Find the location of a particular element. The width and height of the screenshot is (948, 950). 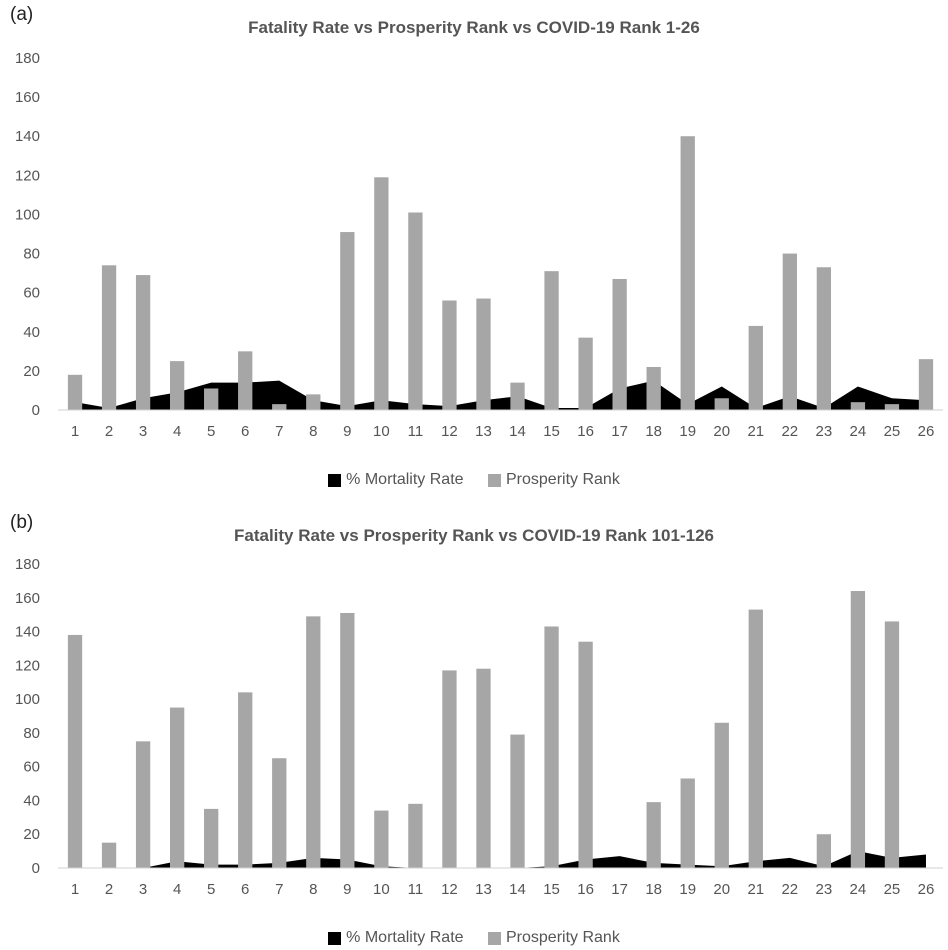

panel-label: (a) is located at coordinates (22, 14).